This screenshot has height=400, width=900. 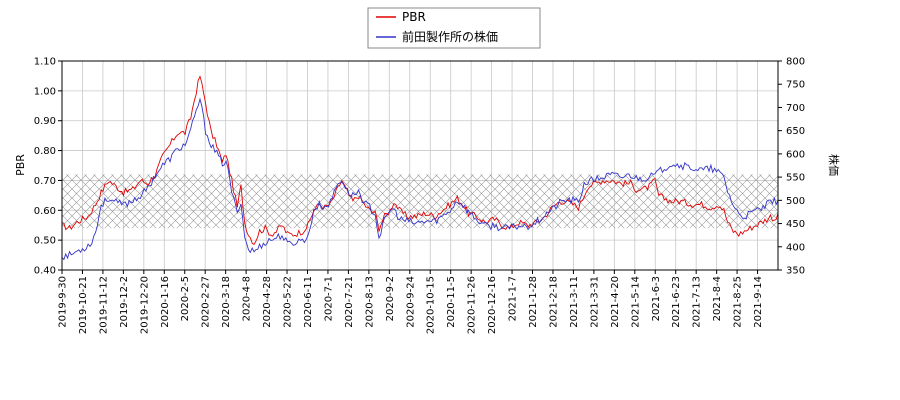 I want to click on x-tick-label: 2020-2-27, so click(x=206, y=302).